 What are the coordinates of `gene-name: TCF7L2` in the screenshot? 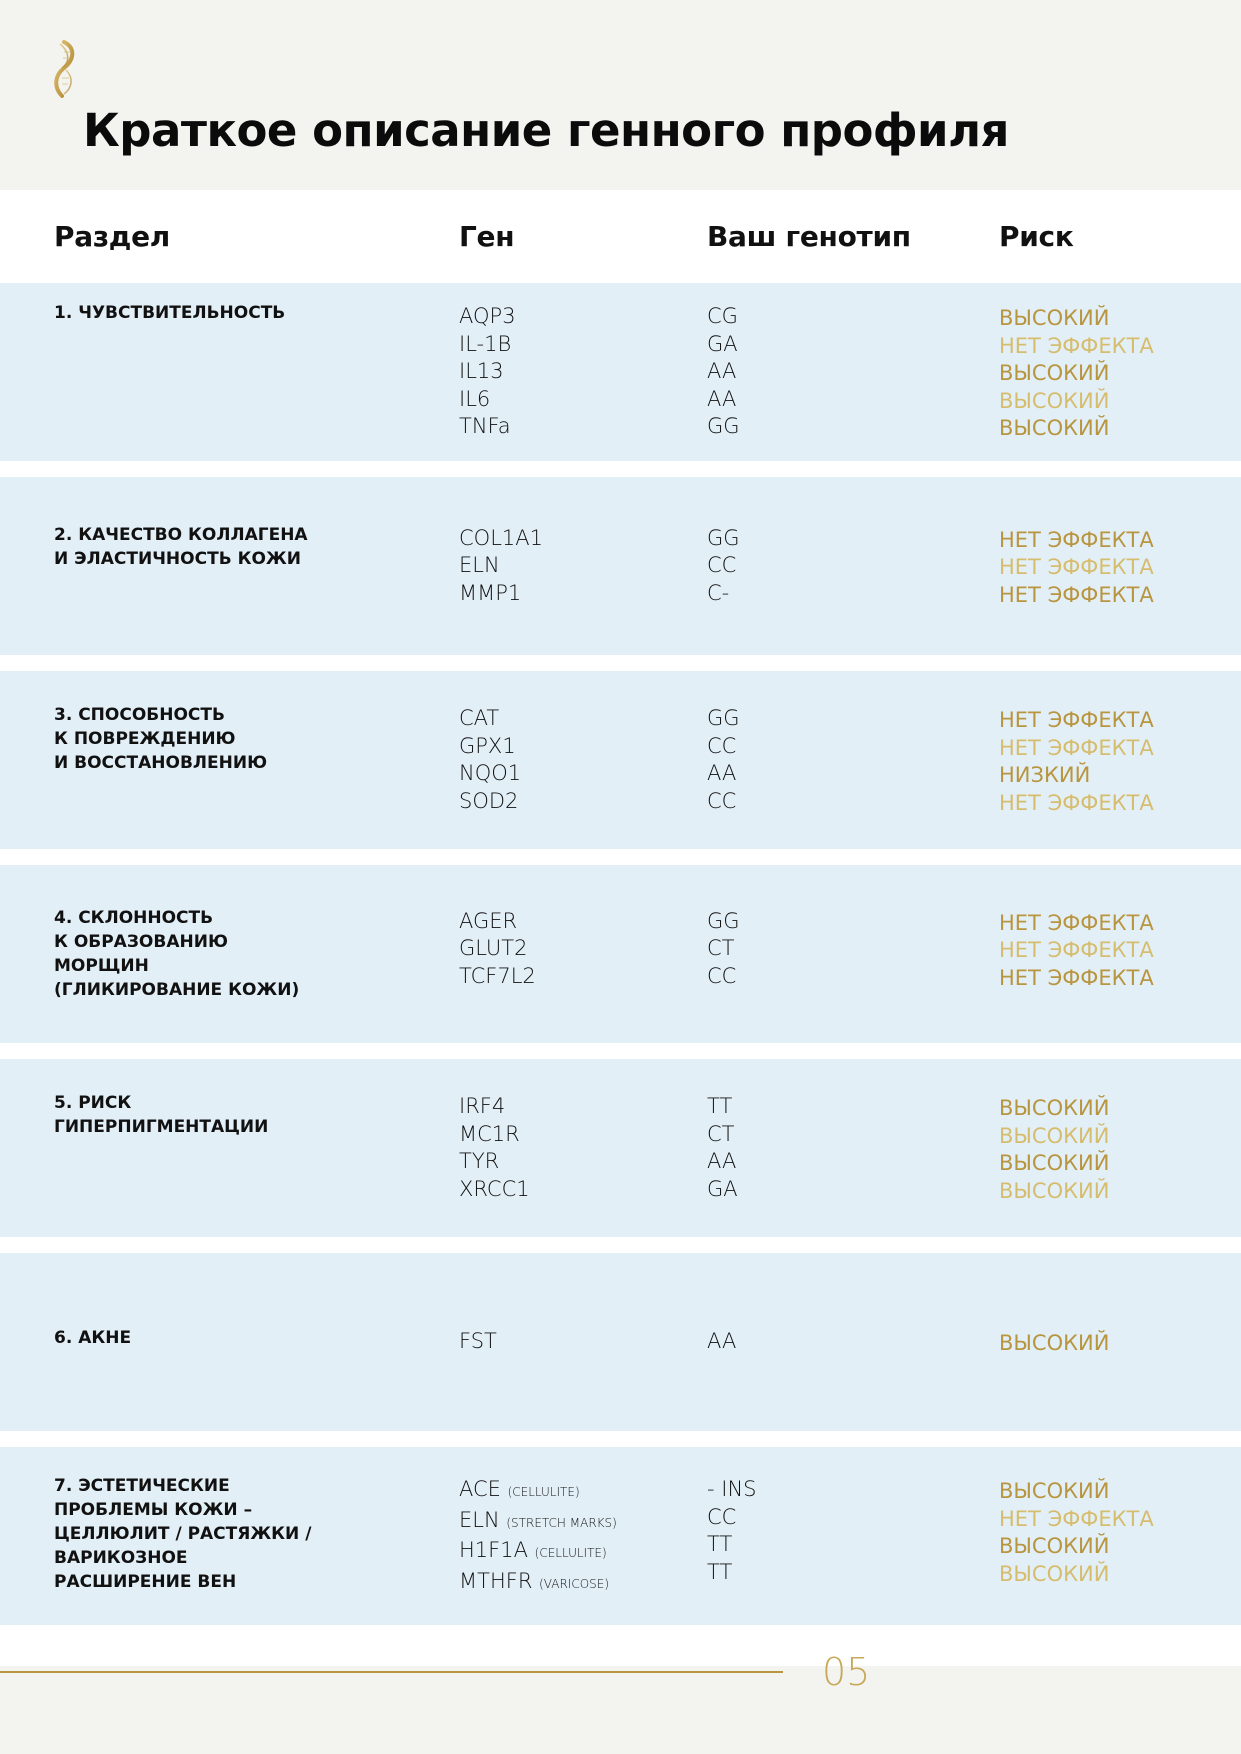 It's located at (497, 977).